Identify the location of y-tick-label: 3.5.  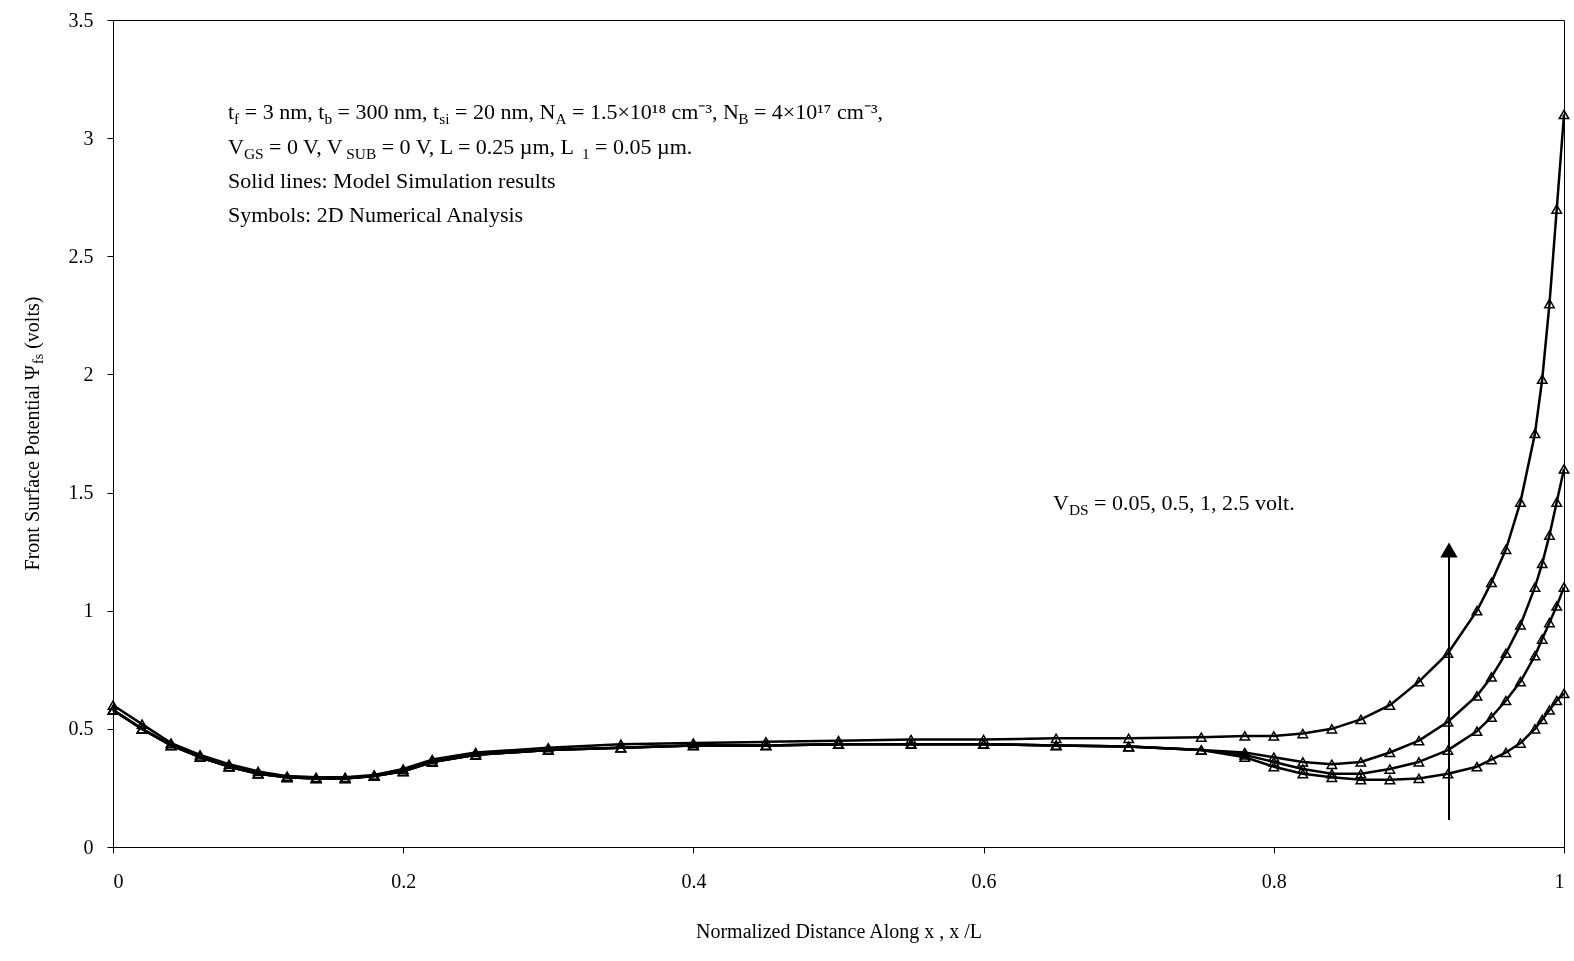
(81, 19).